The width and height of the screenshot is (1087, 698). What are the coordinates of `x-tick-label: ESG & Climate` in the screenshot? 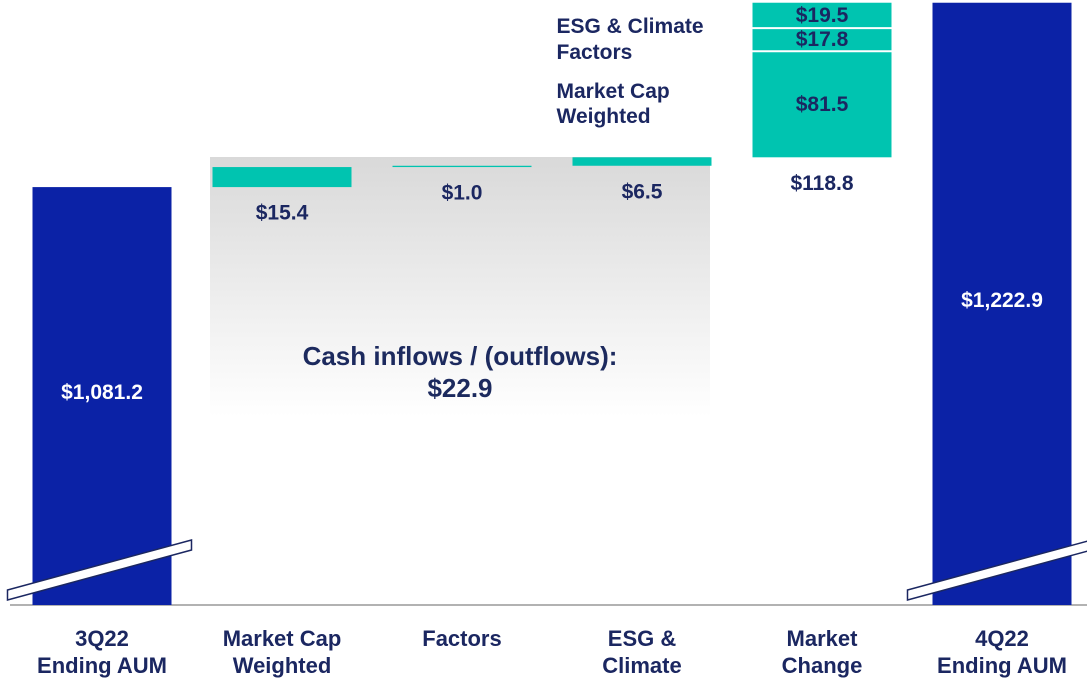 It's located at (642, 652).